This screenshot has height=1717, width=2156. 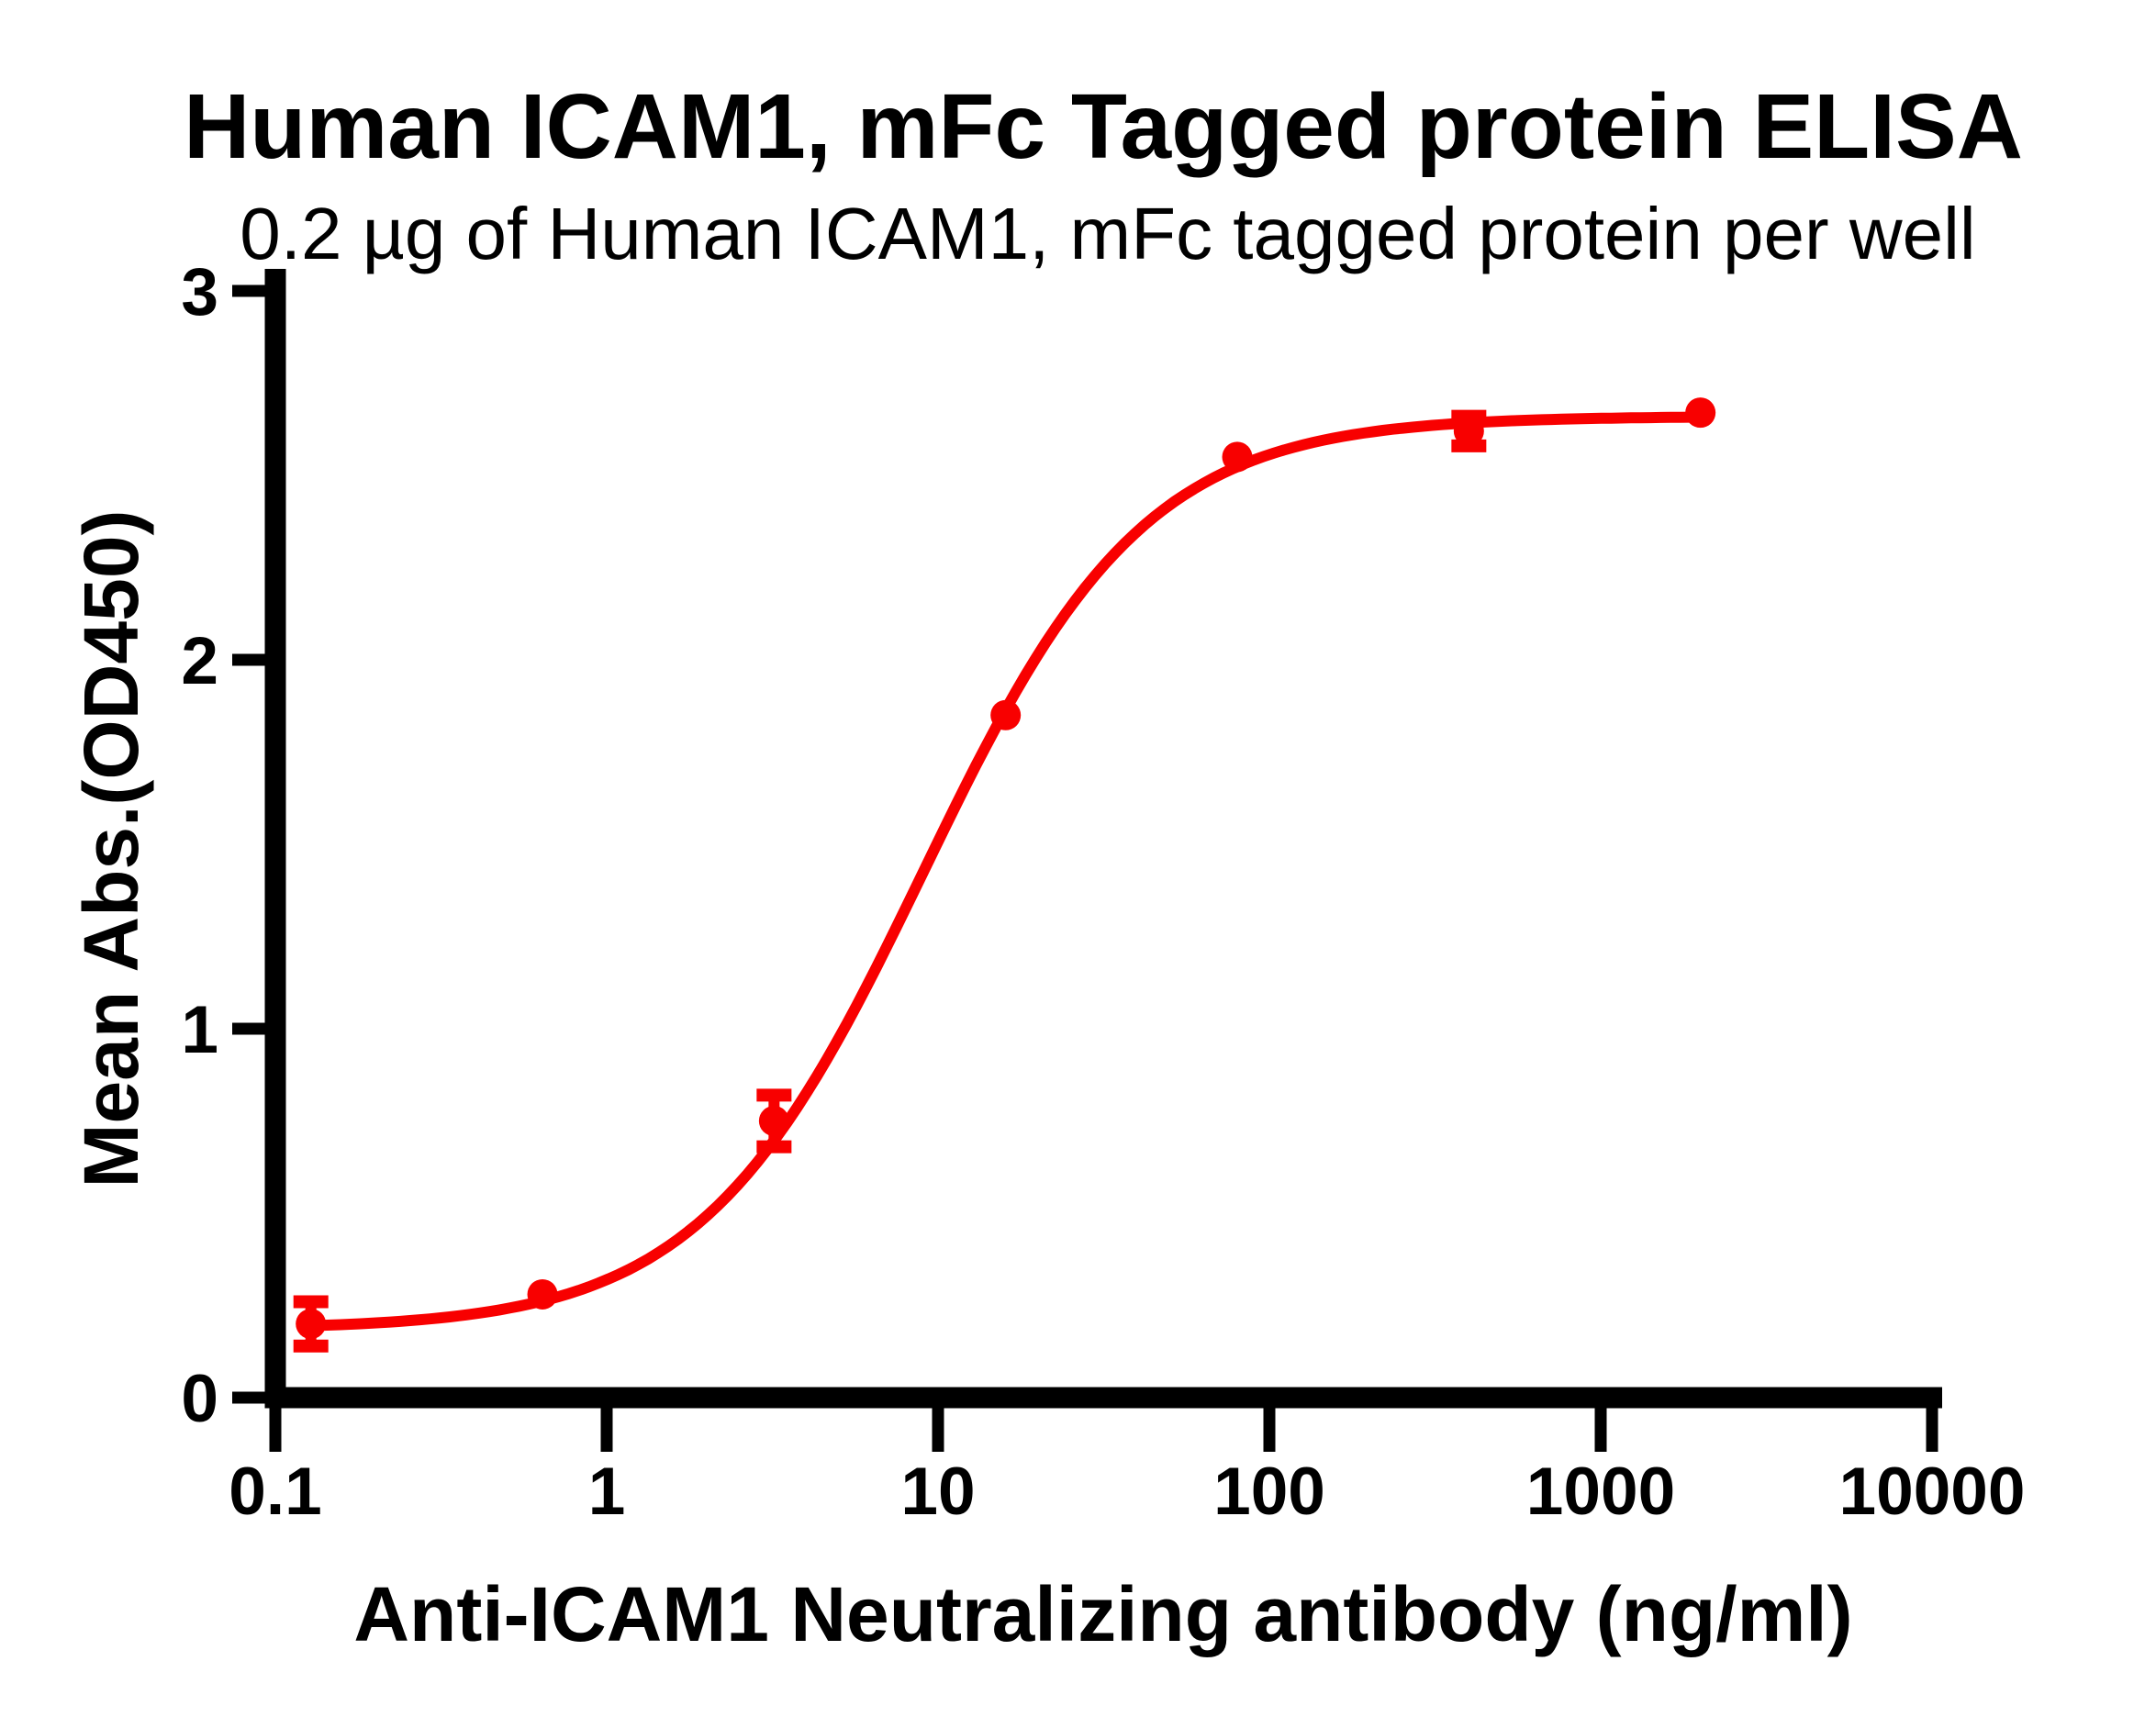 What do you see at coordinates (1103, 126) in the screenshot?
I see `chart-title: Human ICAM1, mFc Tagged protein ELISA` at bounding box center [1103, 126].